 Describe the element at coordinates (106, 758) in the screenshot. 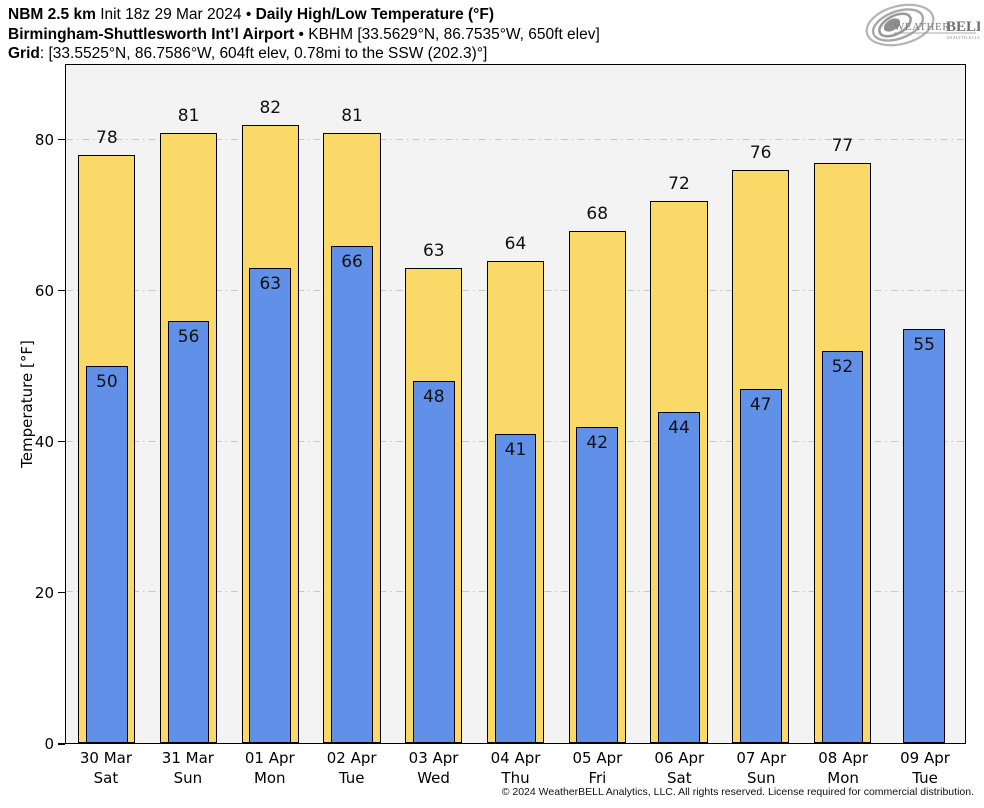

I see `x-tick-date: 30 Mar` at that location.